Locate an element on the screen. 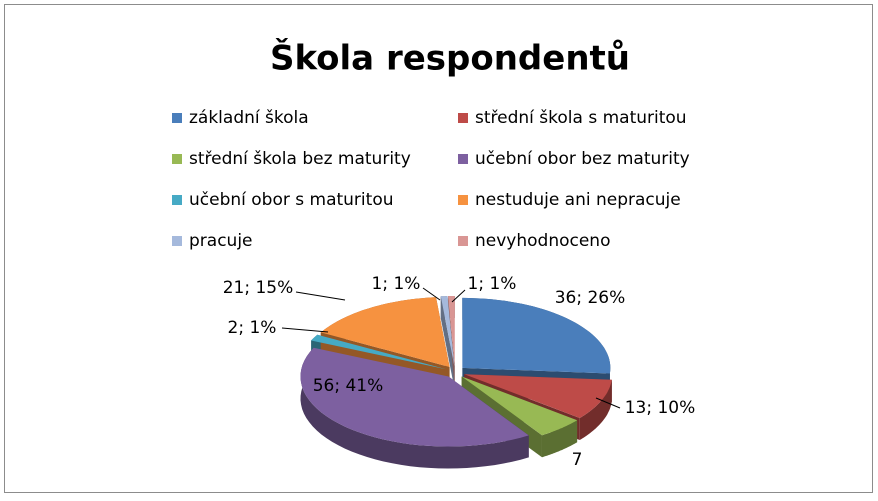  legend-label: nevyhodnoceno is located at coordinates (542, 241).